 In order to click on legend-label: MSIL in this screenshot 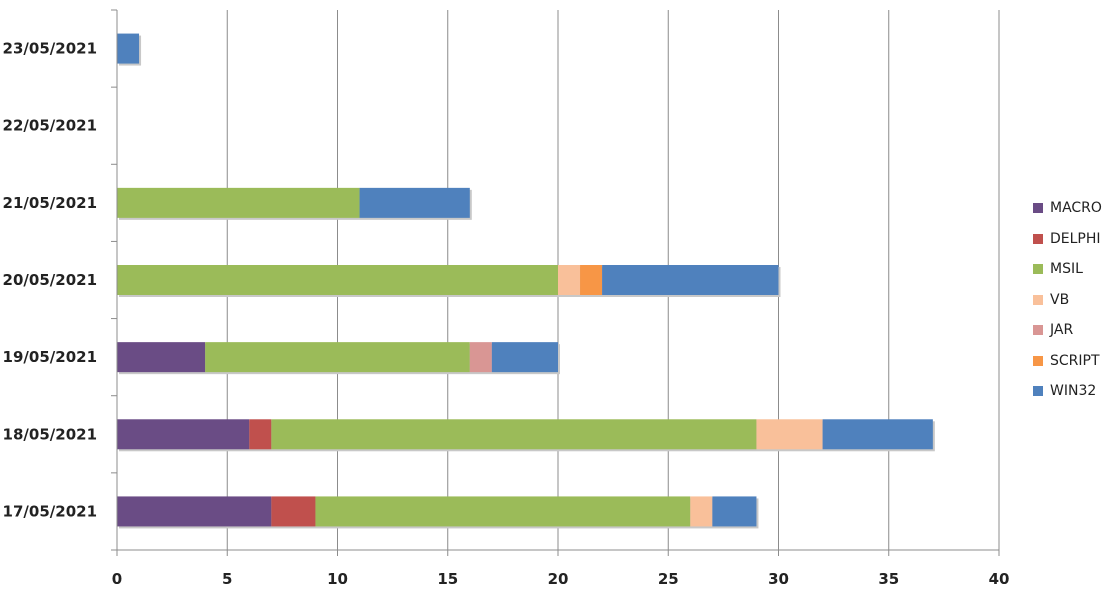, I will do `click(1066, 269)`.